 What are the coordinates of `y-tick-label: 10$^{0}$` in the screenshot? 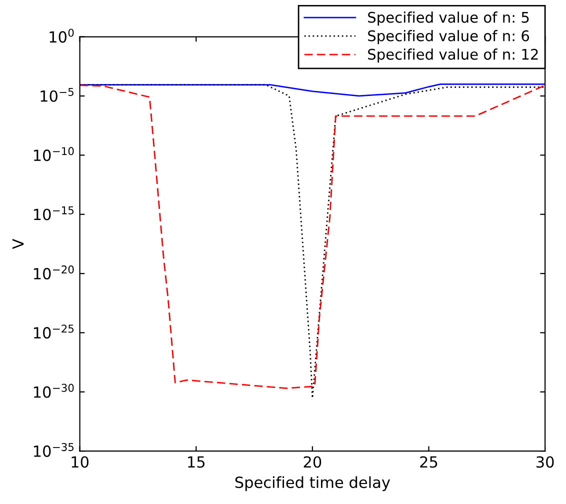 It's located at (62, 35).